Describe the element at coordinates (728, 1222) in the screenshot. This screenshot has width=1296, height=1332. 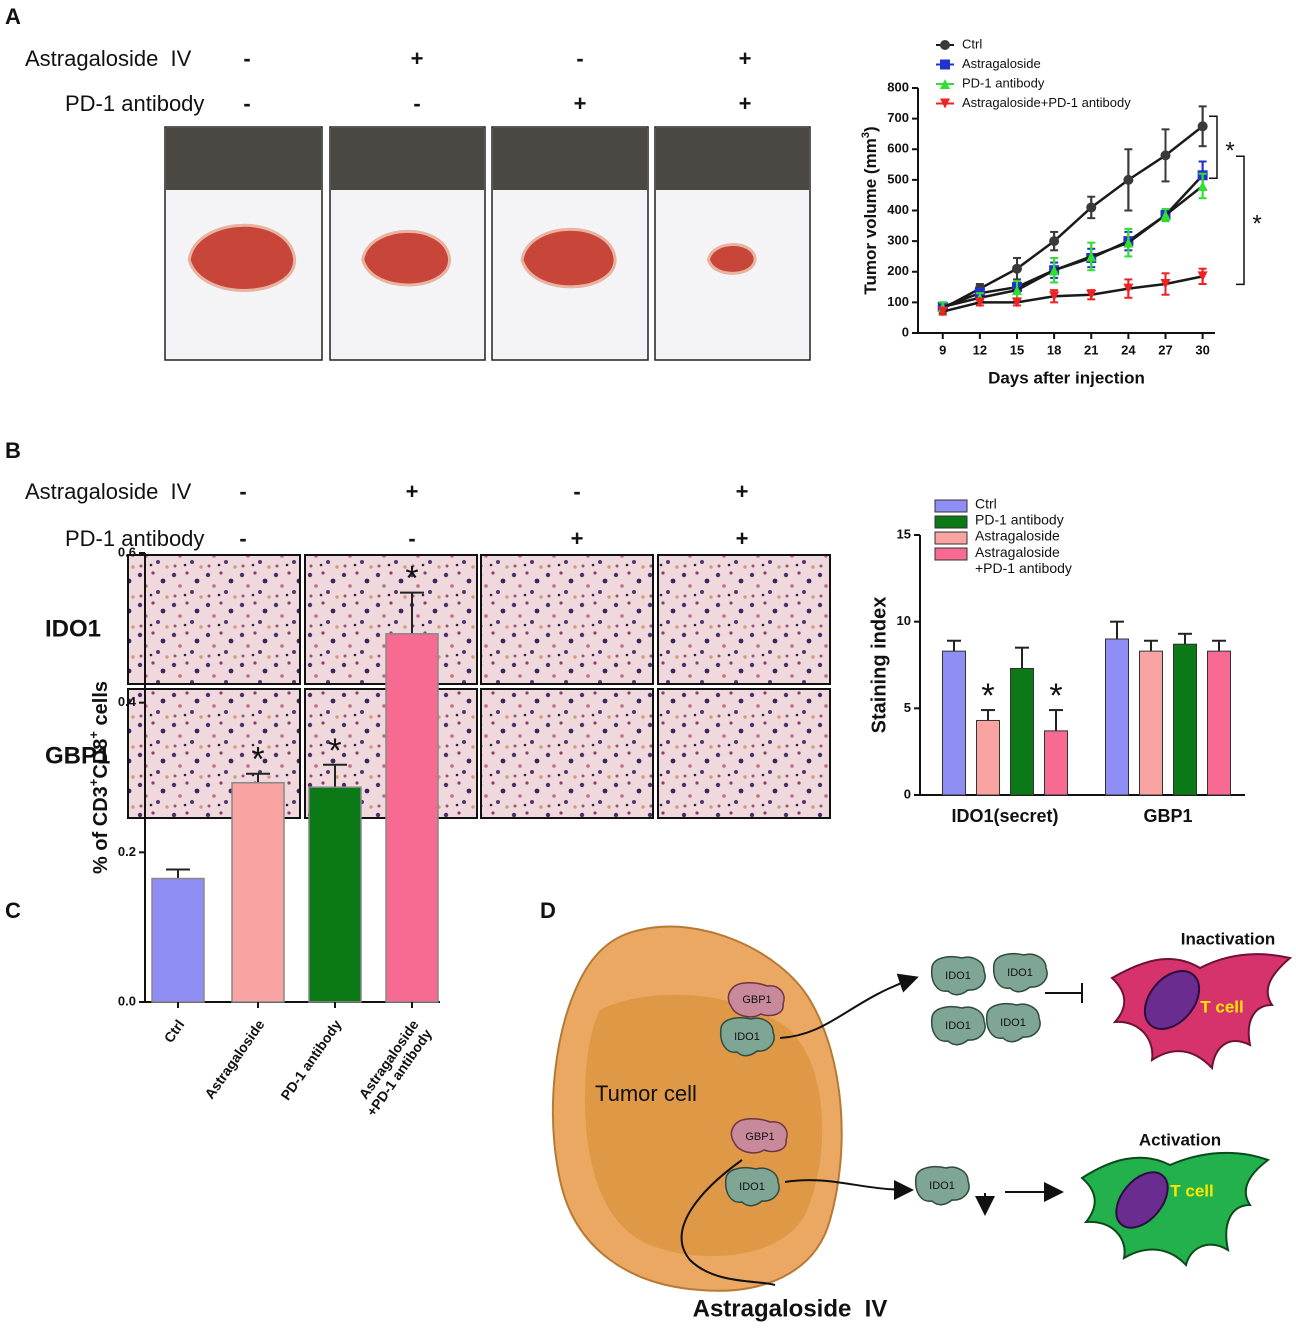
I see `inhibition-line` at that location.